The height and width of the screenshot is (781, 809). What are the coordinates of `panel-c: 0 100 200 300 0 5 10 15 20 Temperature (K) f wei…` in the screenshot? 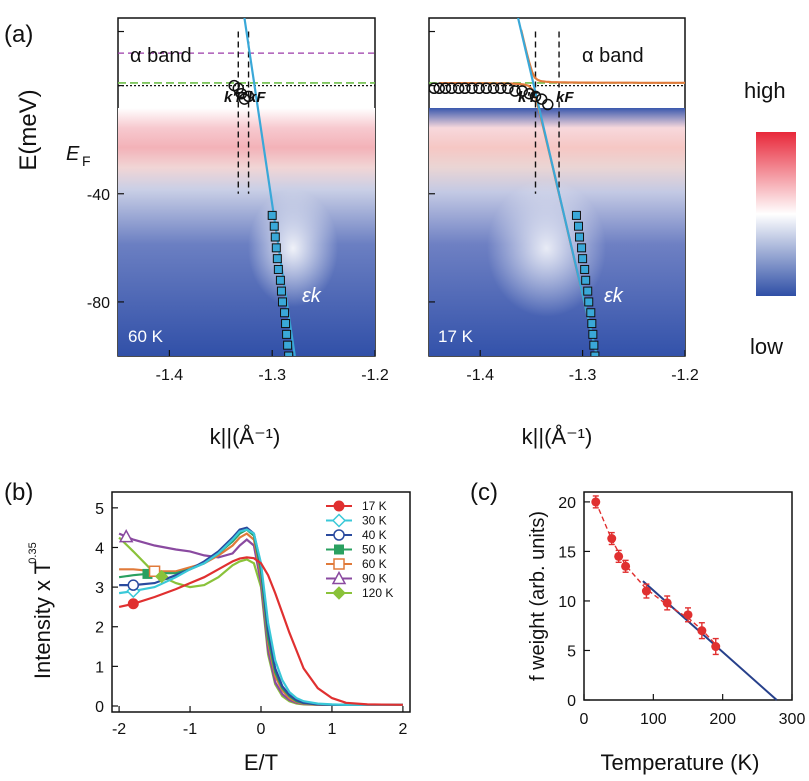 It's located at (666, 633).